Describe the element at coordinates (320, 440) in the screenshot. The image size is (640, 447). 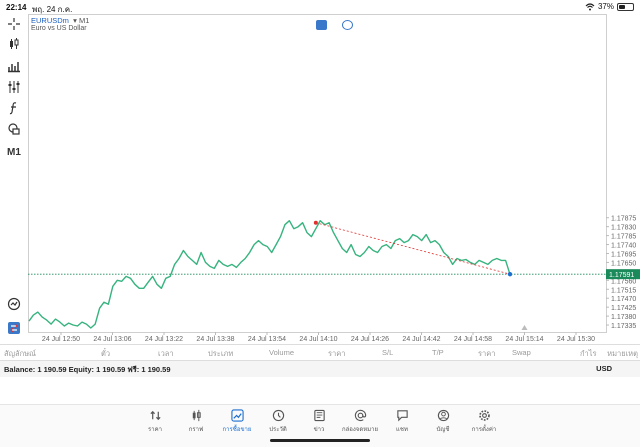
I see `home-indicator` at that location.